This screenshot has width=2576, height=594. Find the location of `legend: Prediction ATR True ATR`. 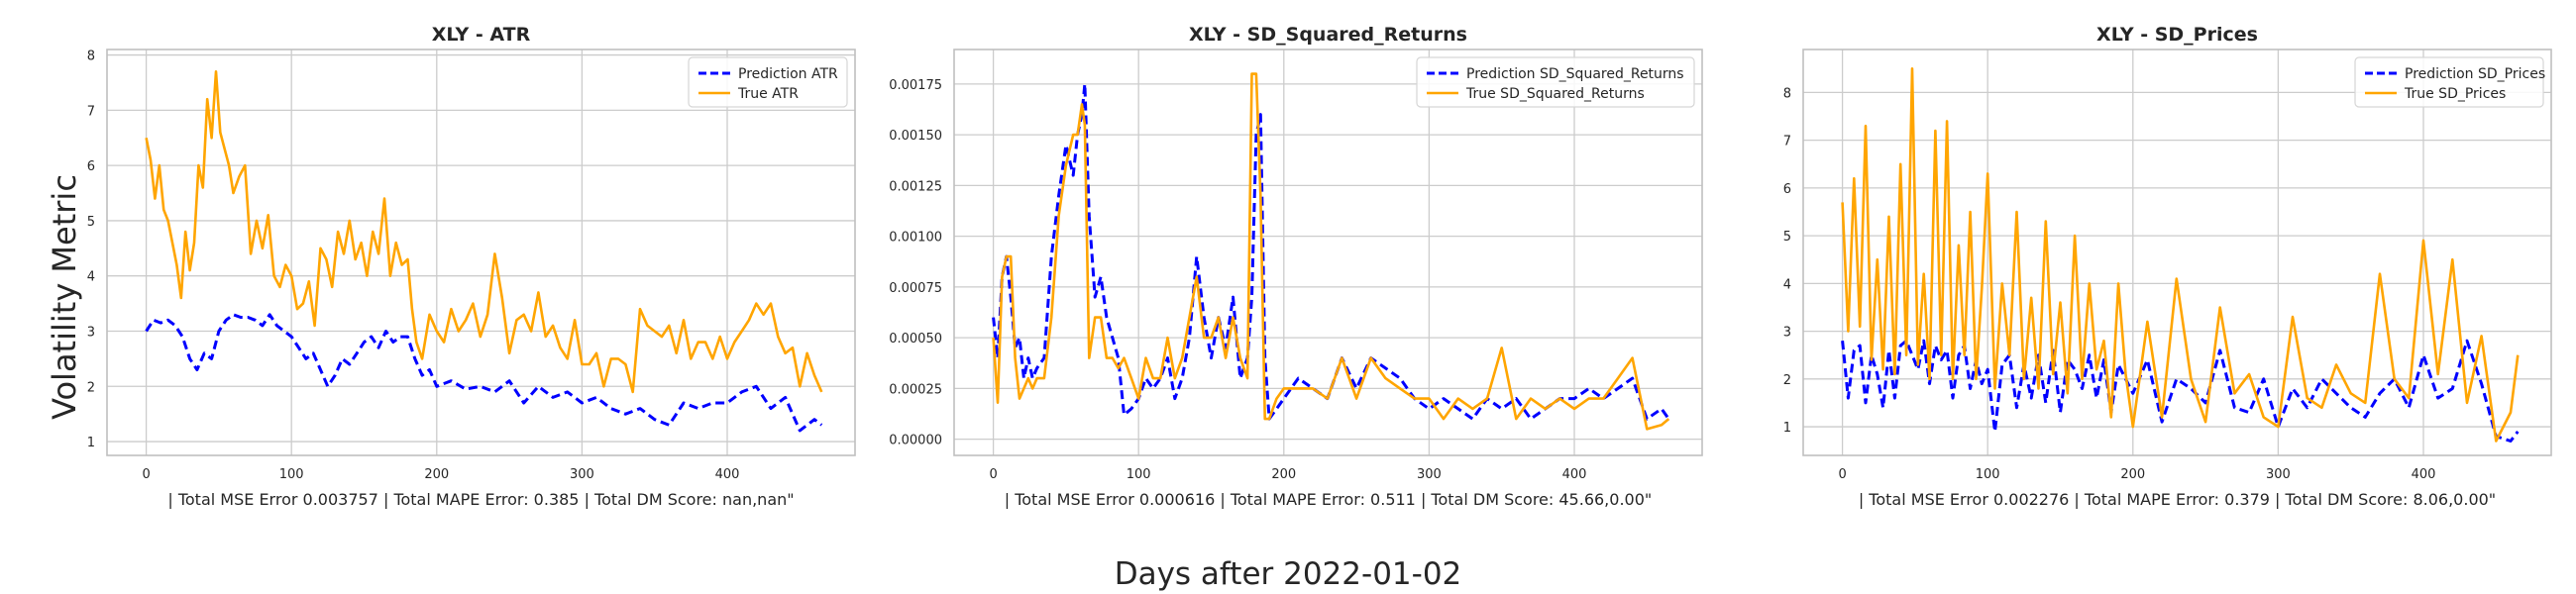

legend: Prediction ATR True ATR is located at coordinates (768, 82).